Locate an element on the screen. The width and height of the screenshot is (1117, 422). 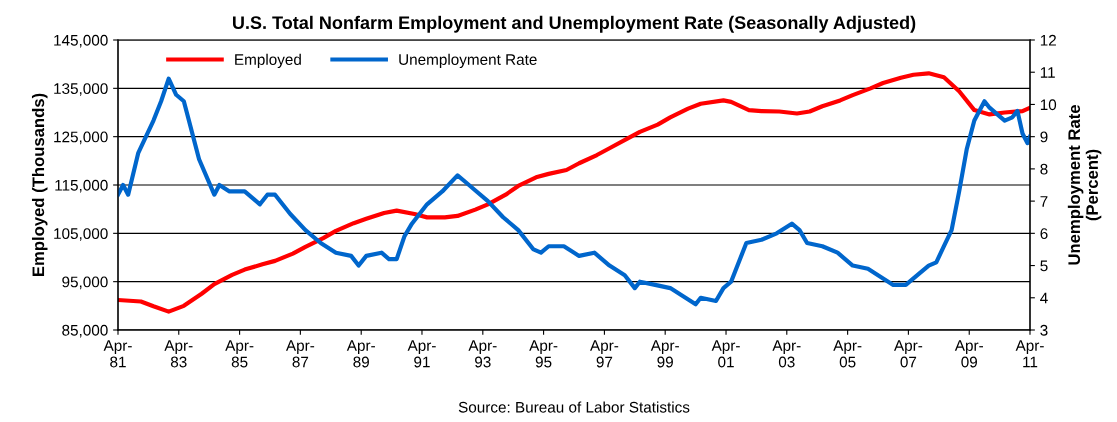
x-tick-label: Apr- 97 is located at coordinates (604, 354).